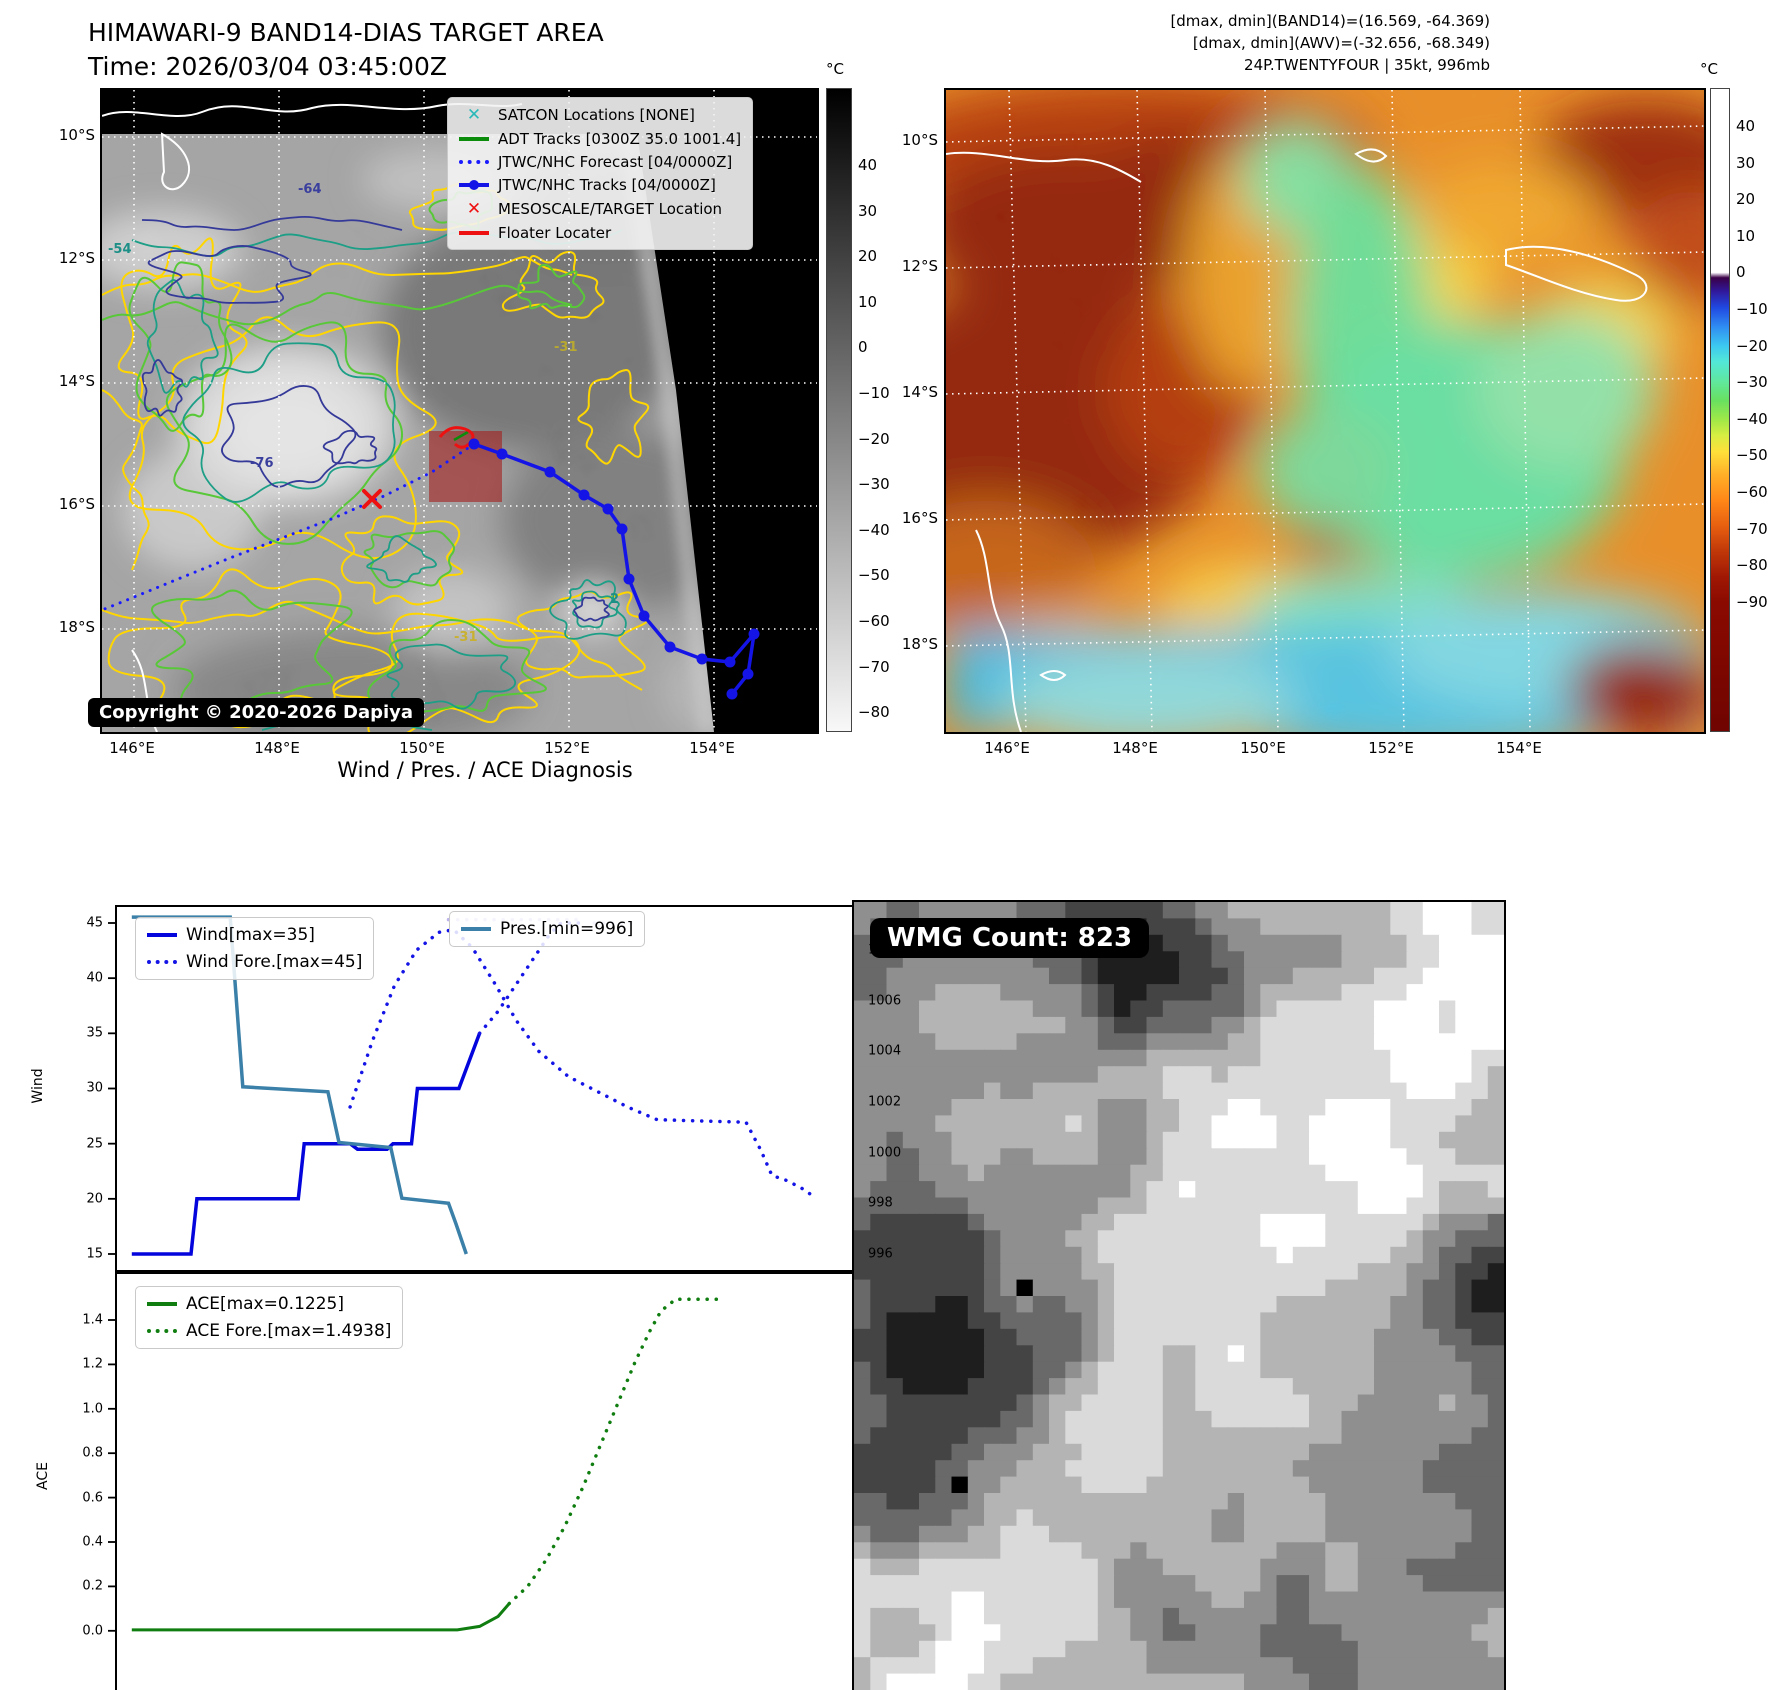  Describe the element at coordinates (474, 115) in the screenshot. I see `x-swatch-icon: ✕` at that location.